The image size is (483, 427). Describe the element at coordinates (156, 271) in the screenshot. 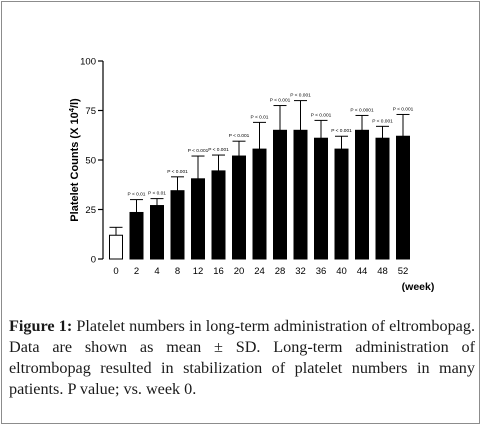

I see `x-tick-label: 4` at that location.